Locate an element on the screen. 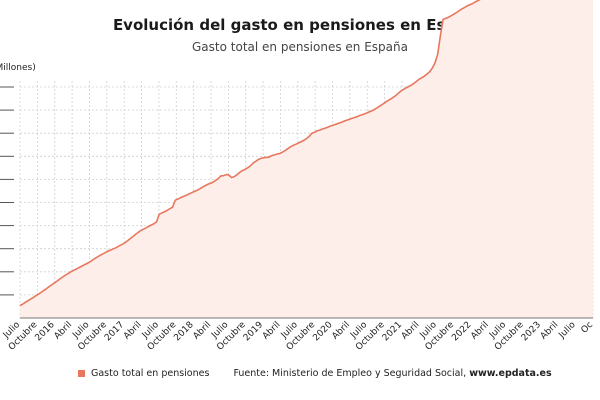 This screenshot has width=600, height=400. x-tick-label: 2023 is located at coordinates (531, 331).